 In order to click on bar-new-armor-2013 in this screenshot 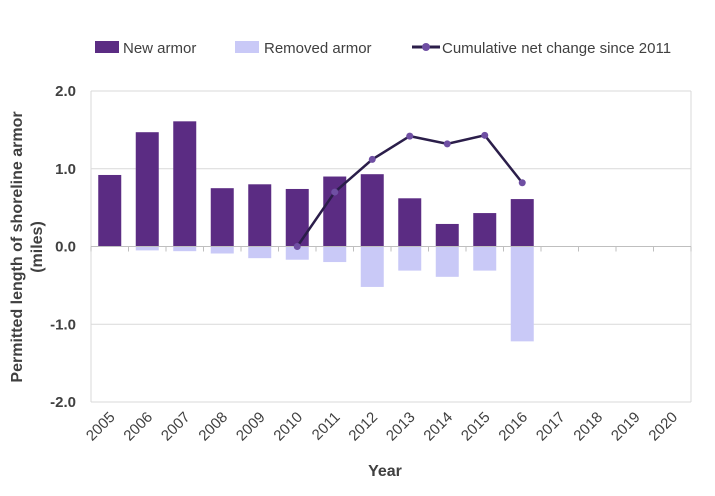, I will do `click(410, 222)`.